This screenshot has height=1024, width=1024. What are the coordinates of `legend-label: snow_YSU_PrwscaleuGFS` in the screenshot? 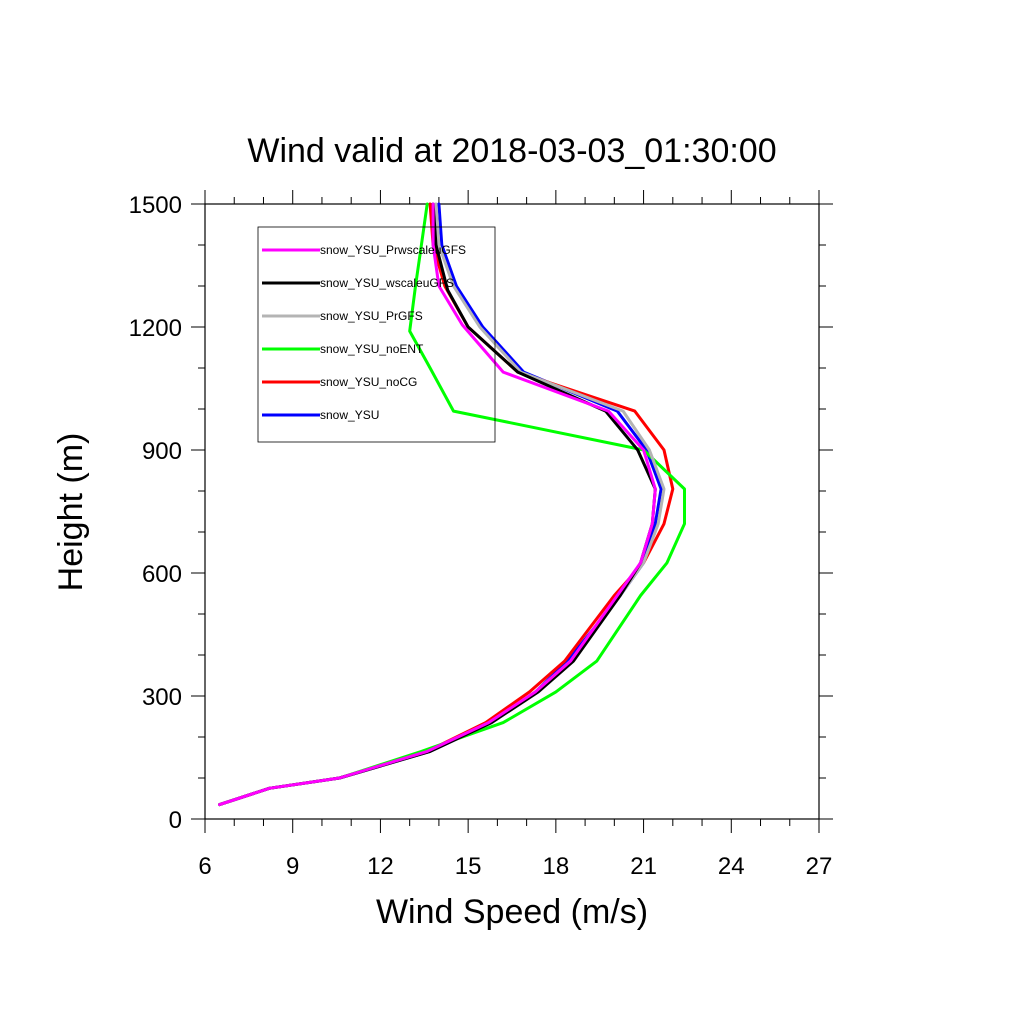 It's located at (393, 250).